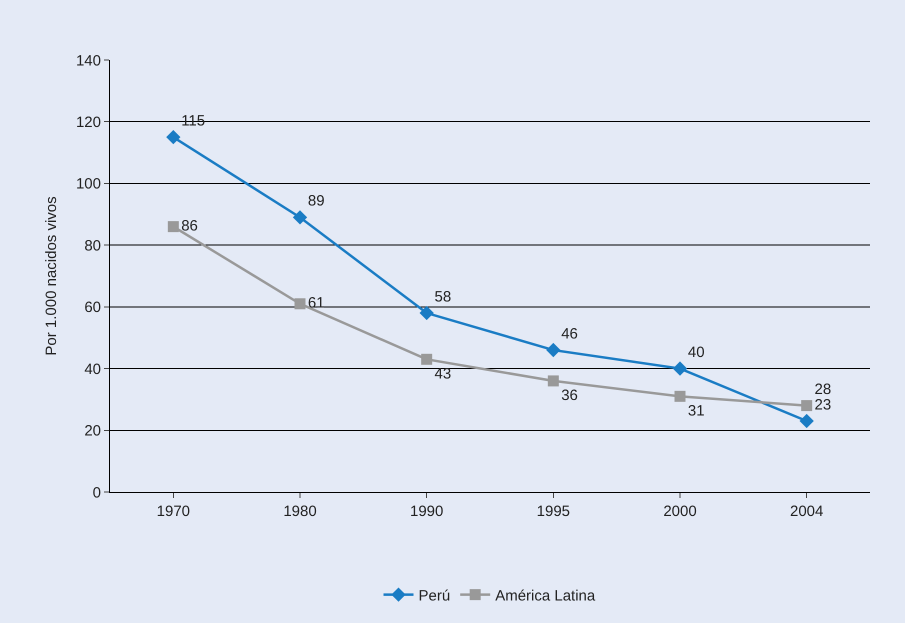  I want to click on data-label: 36, so click(569, 395).